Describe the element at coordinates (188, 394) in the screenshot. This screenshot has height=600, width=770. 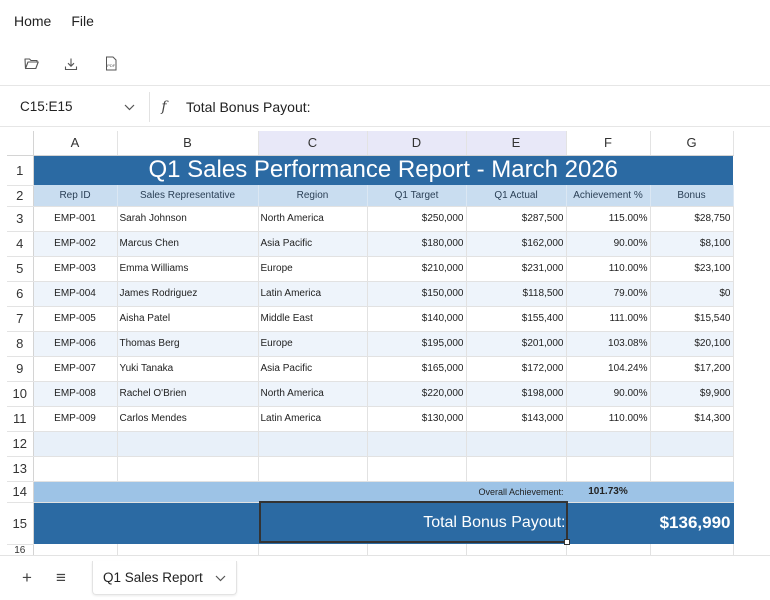
I see `cell-rep-name: Rachel O'Brien` at that location.